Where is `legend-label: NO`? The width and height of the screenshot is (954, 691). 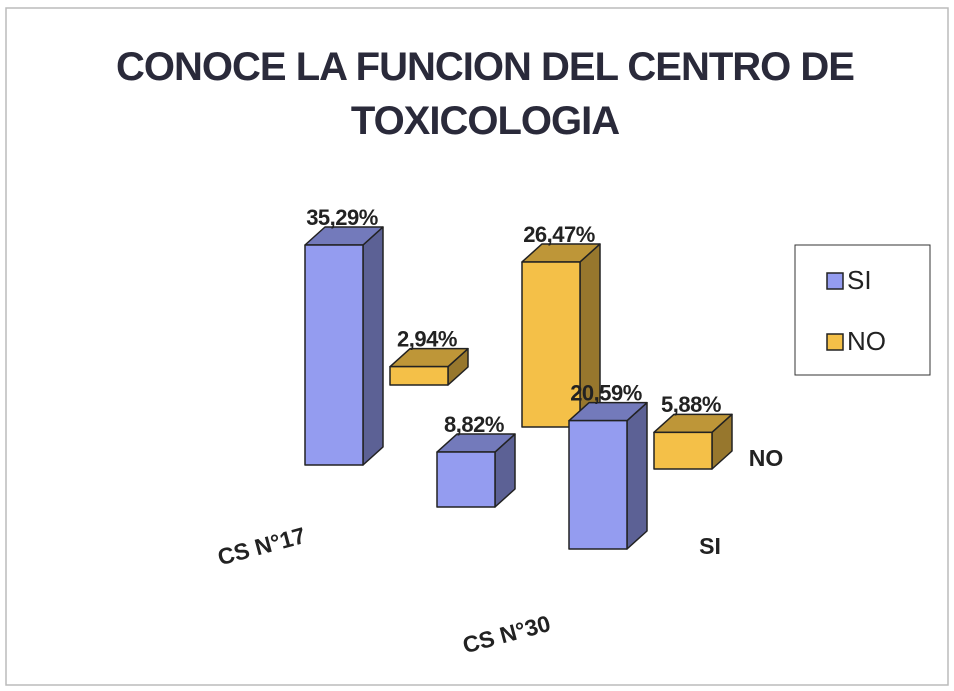
legend-label: NO is located at coordinates (866, 341).